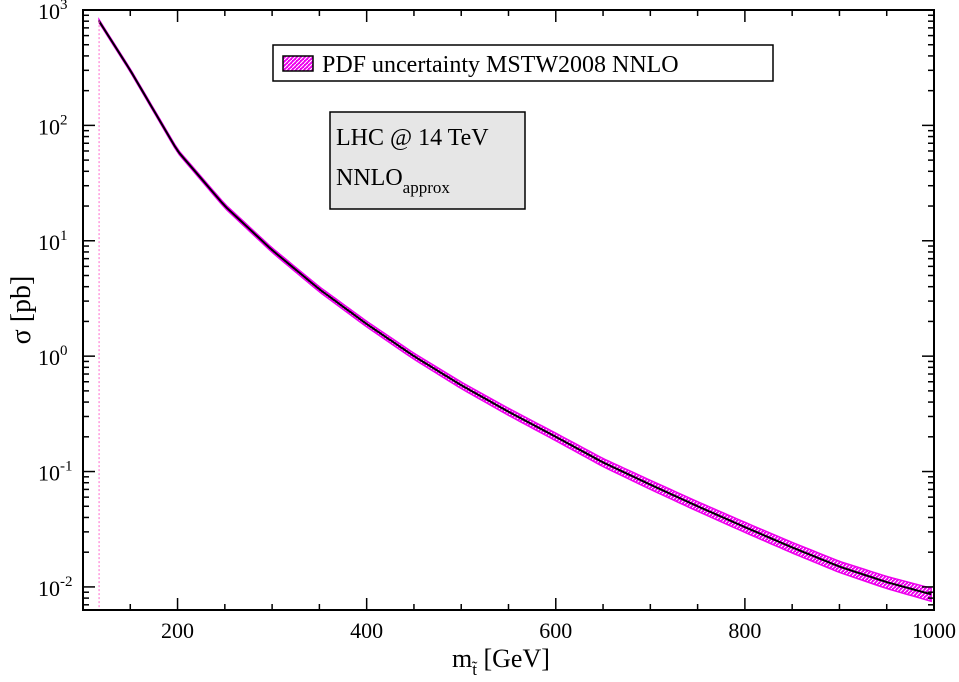 The width and height of the screenshot is (959, 682). I want to click on y-tick-label: 10⁻¹, so click(55, 472).